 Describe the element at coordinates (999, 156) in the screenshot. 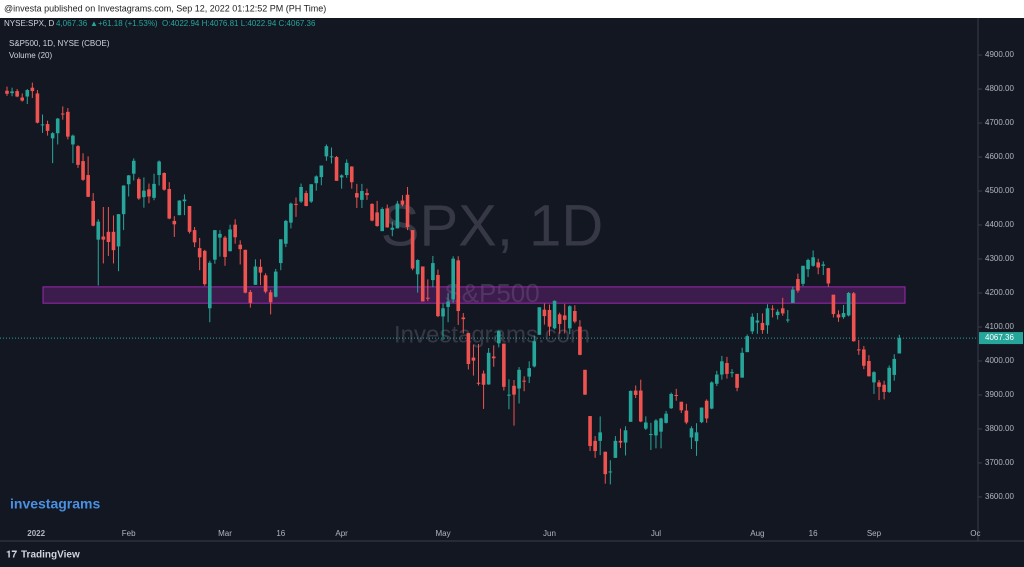

I see `y-tick-label: 4600.00` at that location.